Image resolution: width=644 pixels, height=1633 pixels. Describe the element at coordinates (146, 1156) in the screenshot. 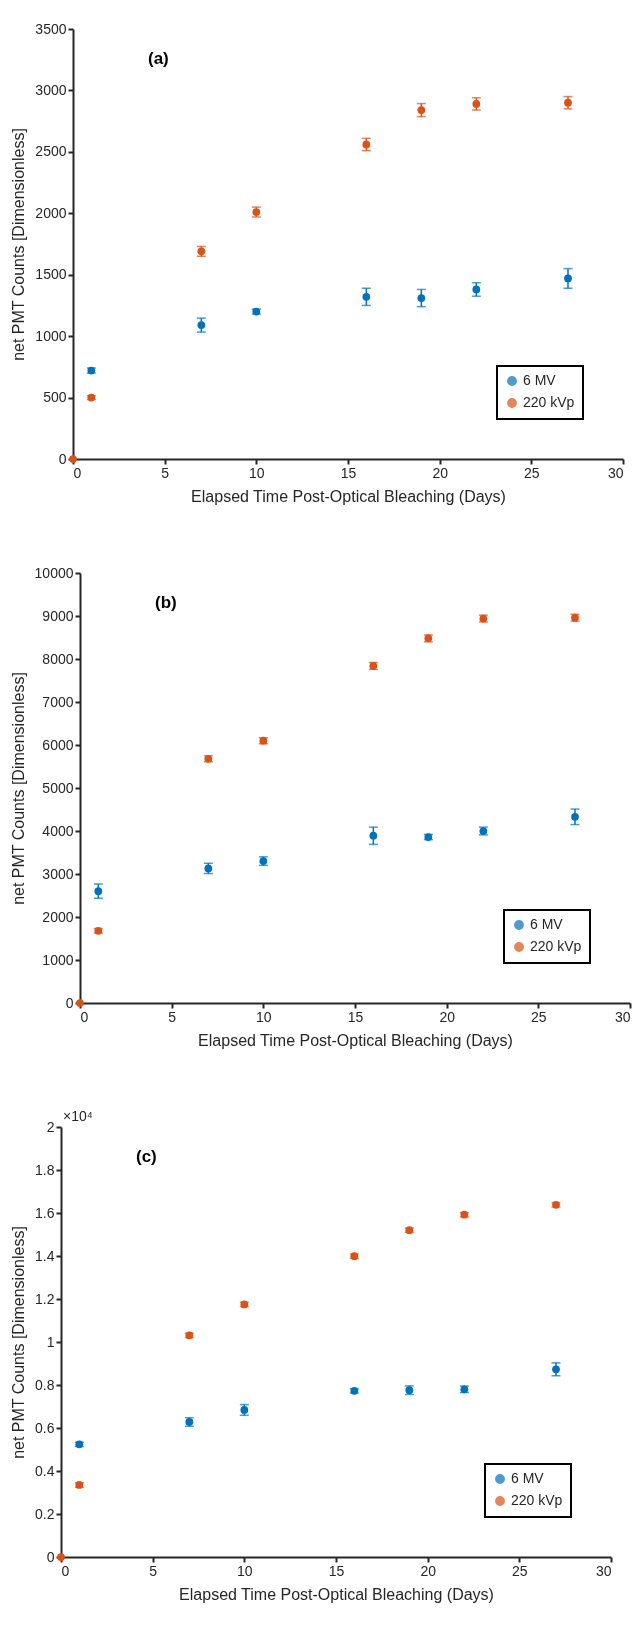

I see `text: (c)` at that location.